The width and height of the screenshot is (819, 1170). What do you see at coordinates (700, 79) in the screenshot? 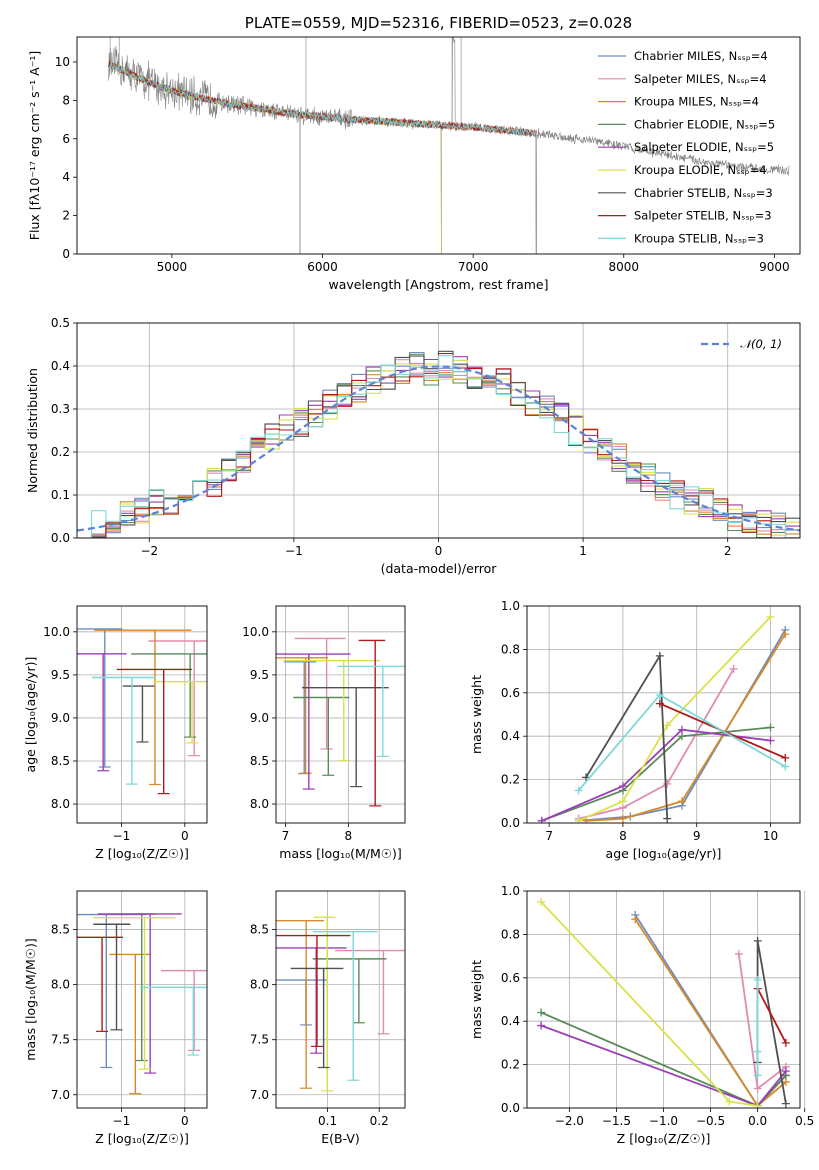
I see `legend-entry: Salpeter MILES, Nₛₛₚ=4` at bounding box center [700, 79].